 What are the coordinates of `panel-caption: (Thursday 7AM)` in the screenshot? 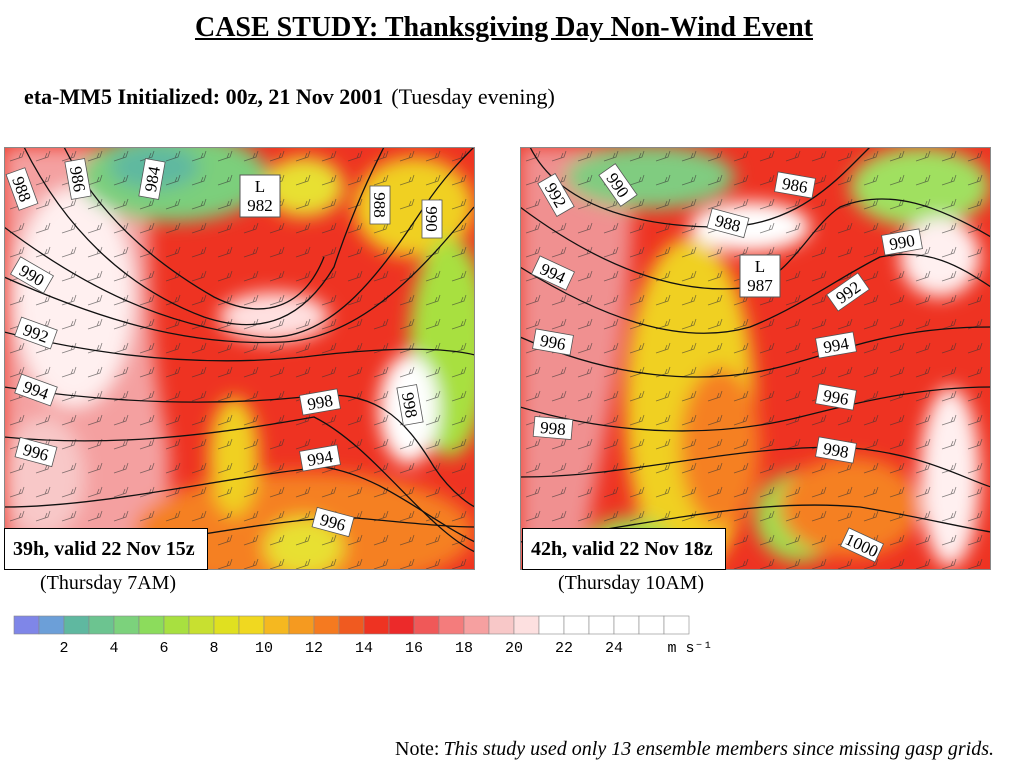 It's located at (108, 583).